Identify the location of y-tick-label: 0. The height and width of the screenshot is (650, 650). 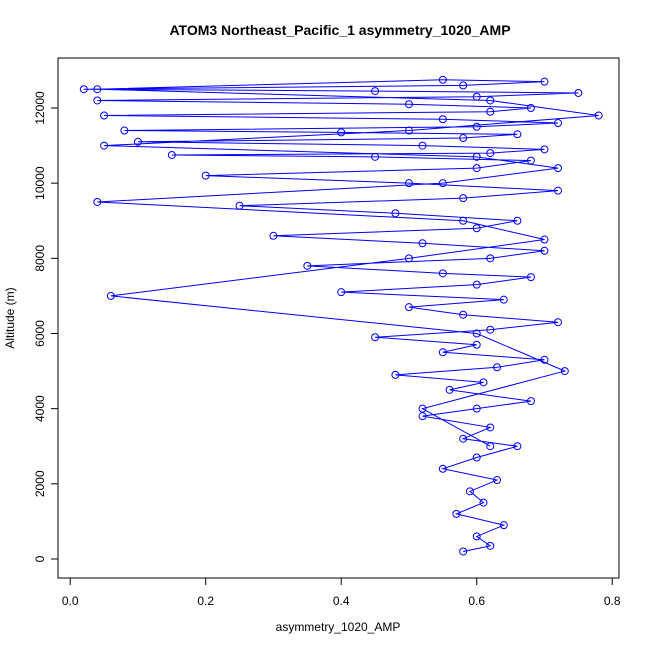
(40, 558).